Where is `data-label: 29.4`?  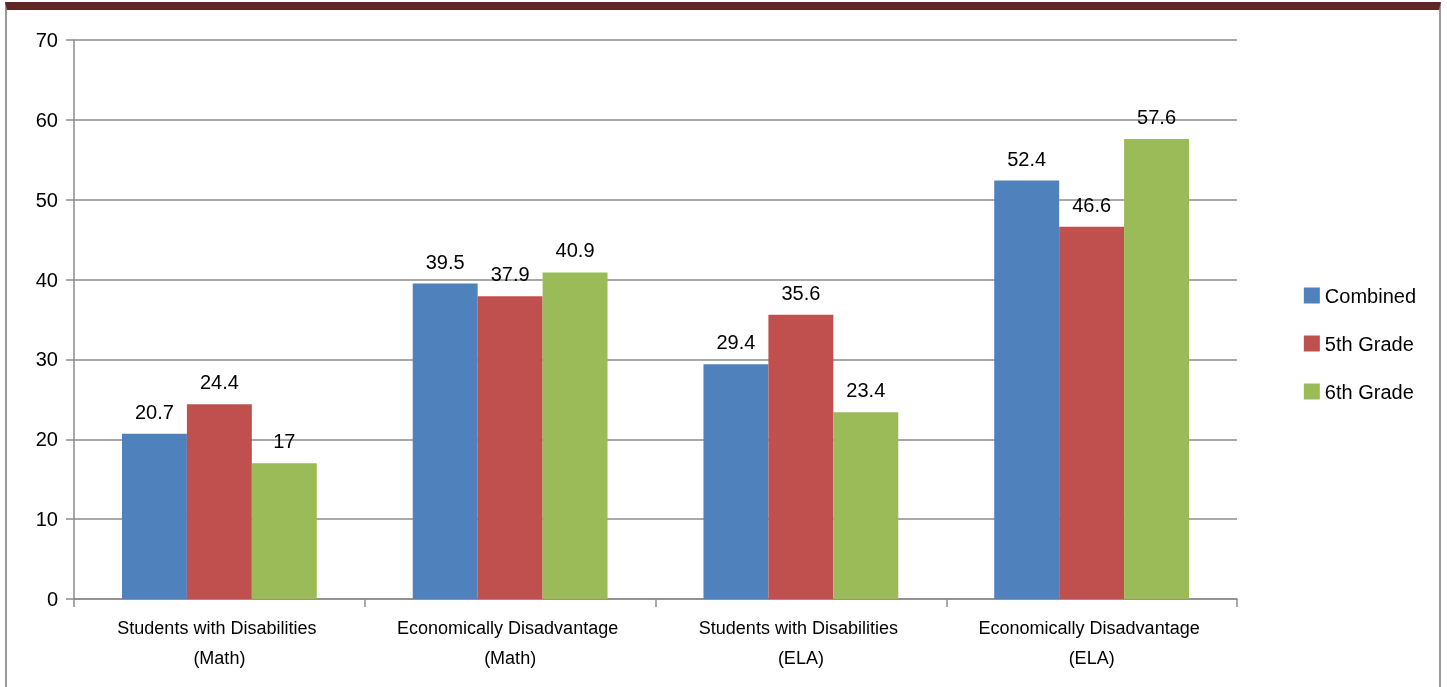
data-label: 29.4 is located at coordinates (736, 342).